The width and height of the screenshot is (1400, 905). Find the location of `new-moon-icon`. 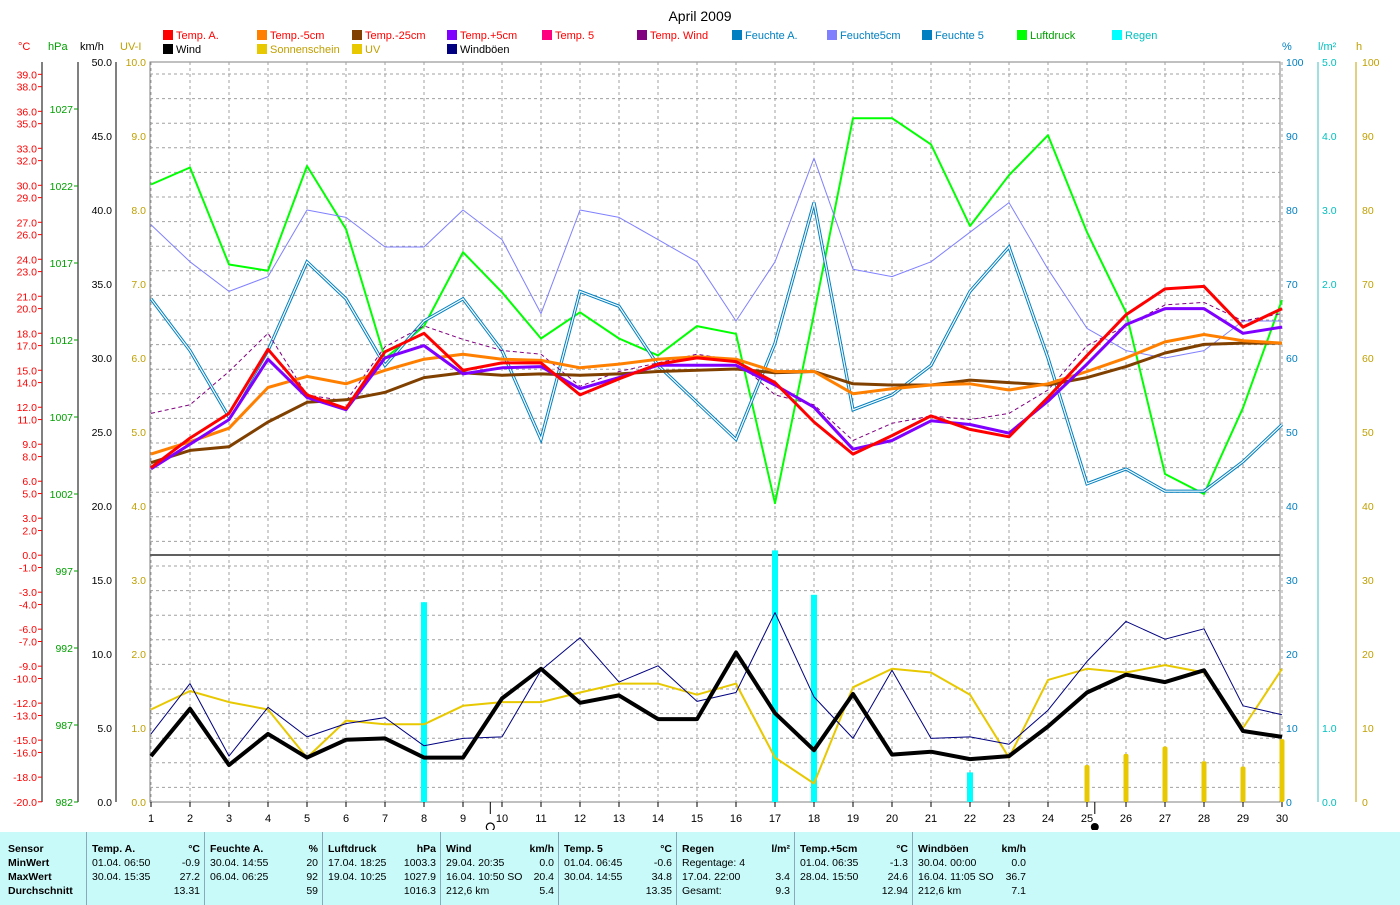

new-moon-icon is located at coordinates (1094, 826).